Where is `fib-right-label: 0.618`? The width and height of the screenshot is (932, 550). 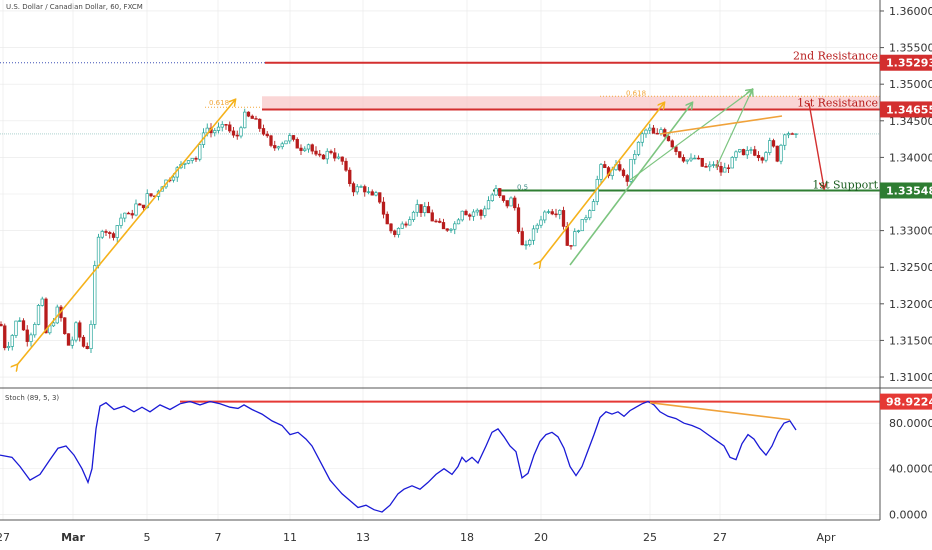
fib-right-label: 0.618 is located at coordinates (636, 93).